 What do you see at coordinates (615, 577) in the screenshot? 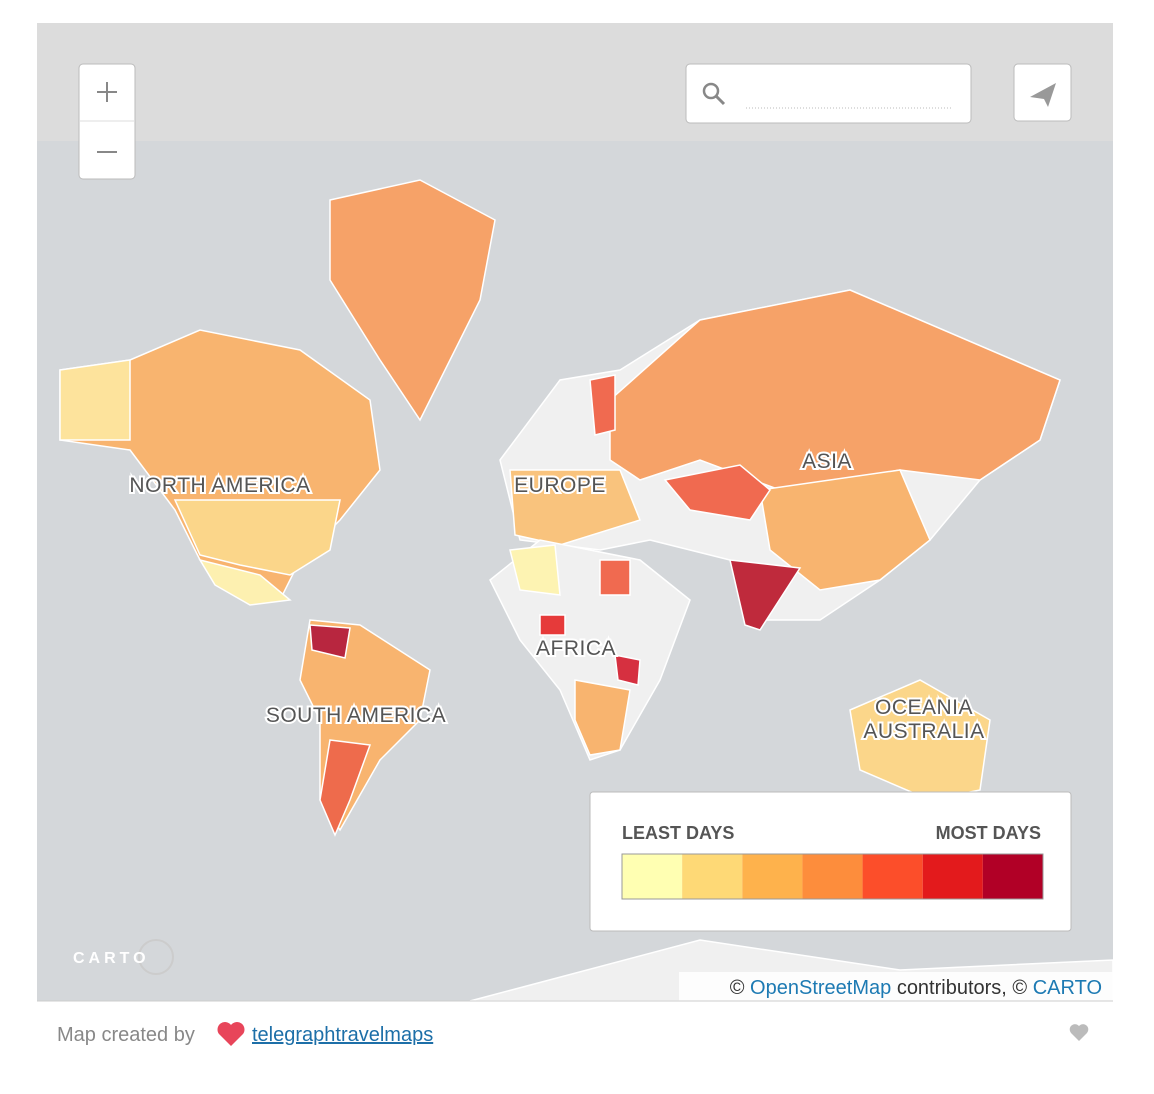
I see `egypt` at bounding box center [615, 577].